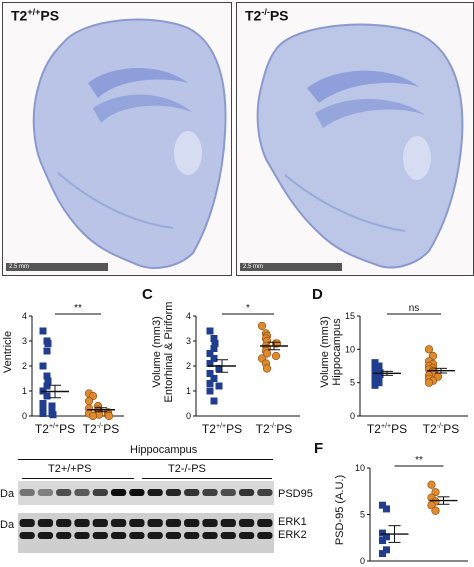 Image resolution: width=474 pixels, height=567 pixels. What do you see at coordinates (146, 533) in the screenshot?
I see `blot-strip-erk` at bounding box center [146, 533].